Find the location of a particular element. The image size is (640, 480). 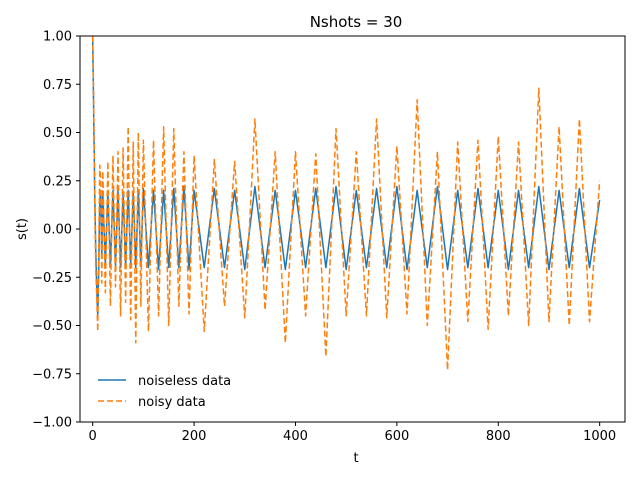

y-tick-label: −0.50 is located at coordinates (52, 326).